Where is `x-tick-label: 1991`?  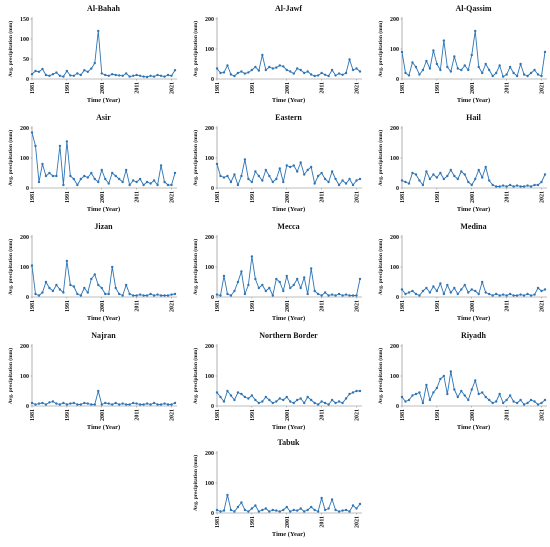 x-tick-label: 1991 is located at coordinates (253, 306).